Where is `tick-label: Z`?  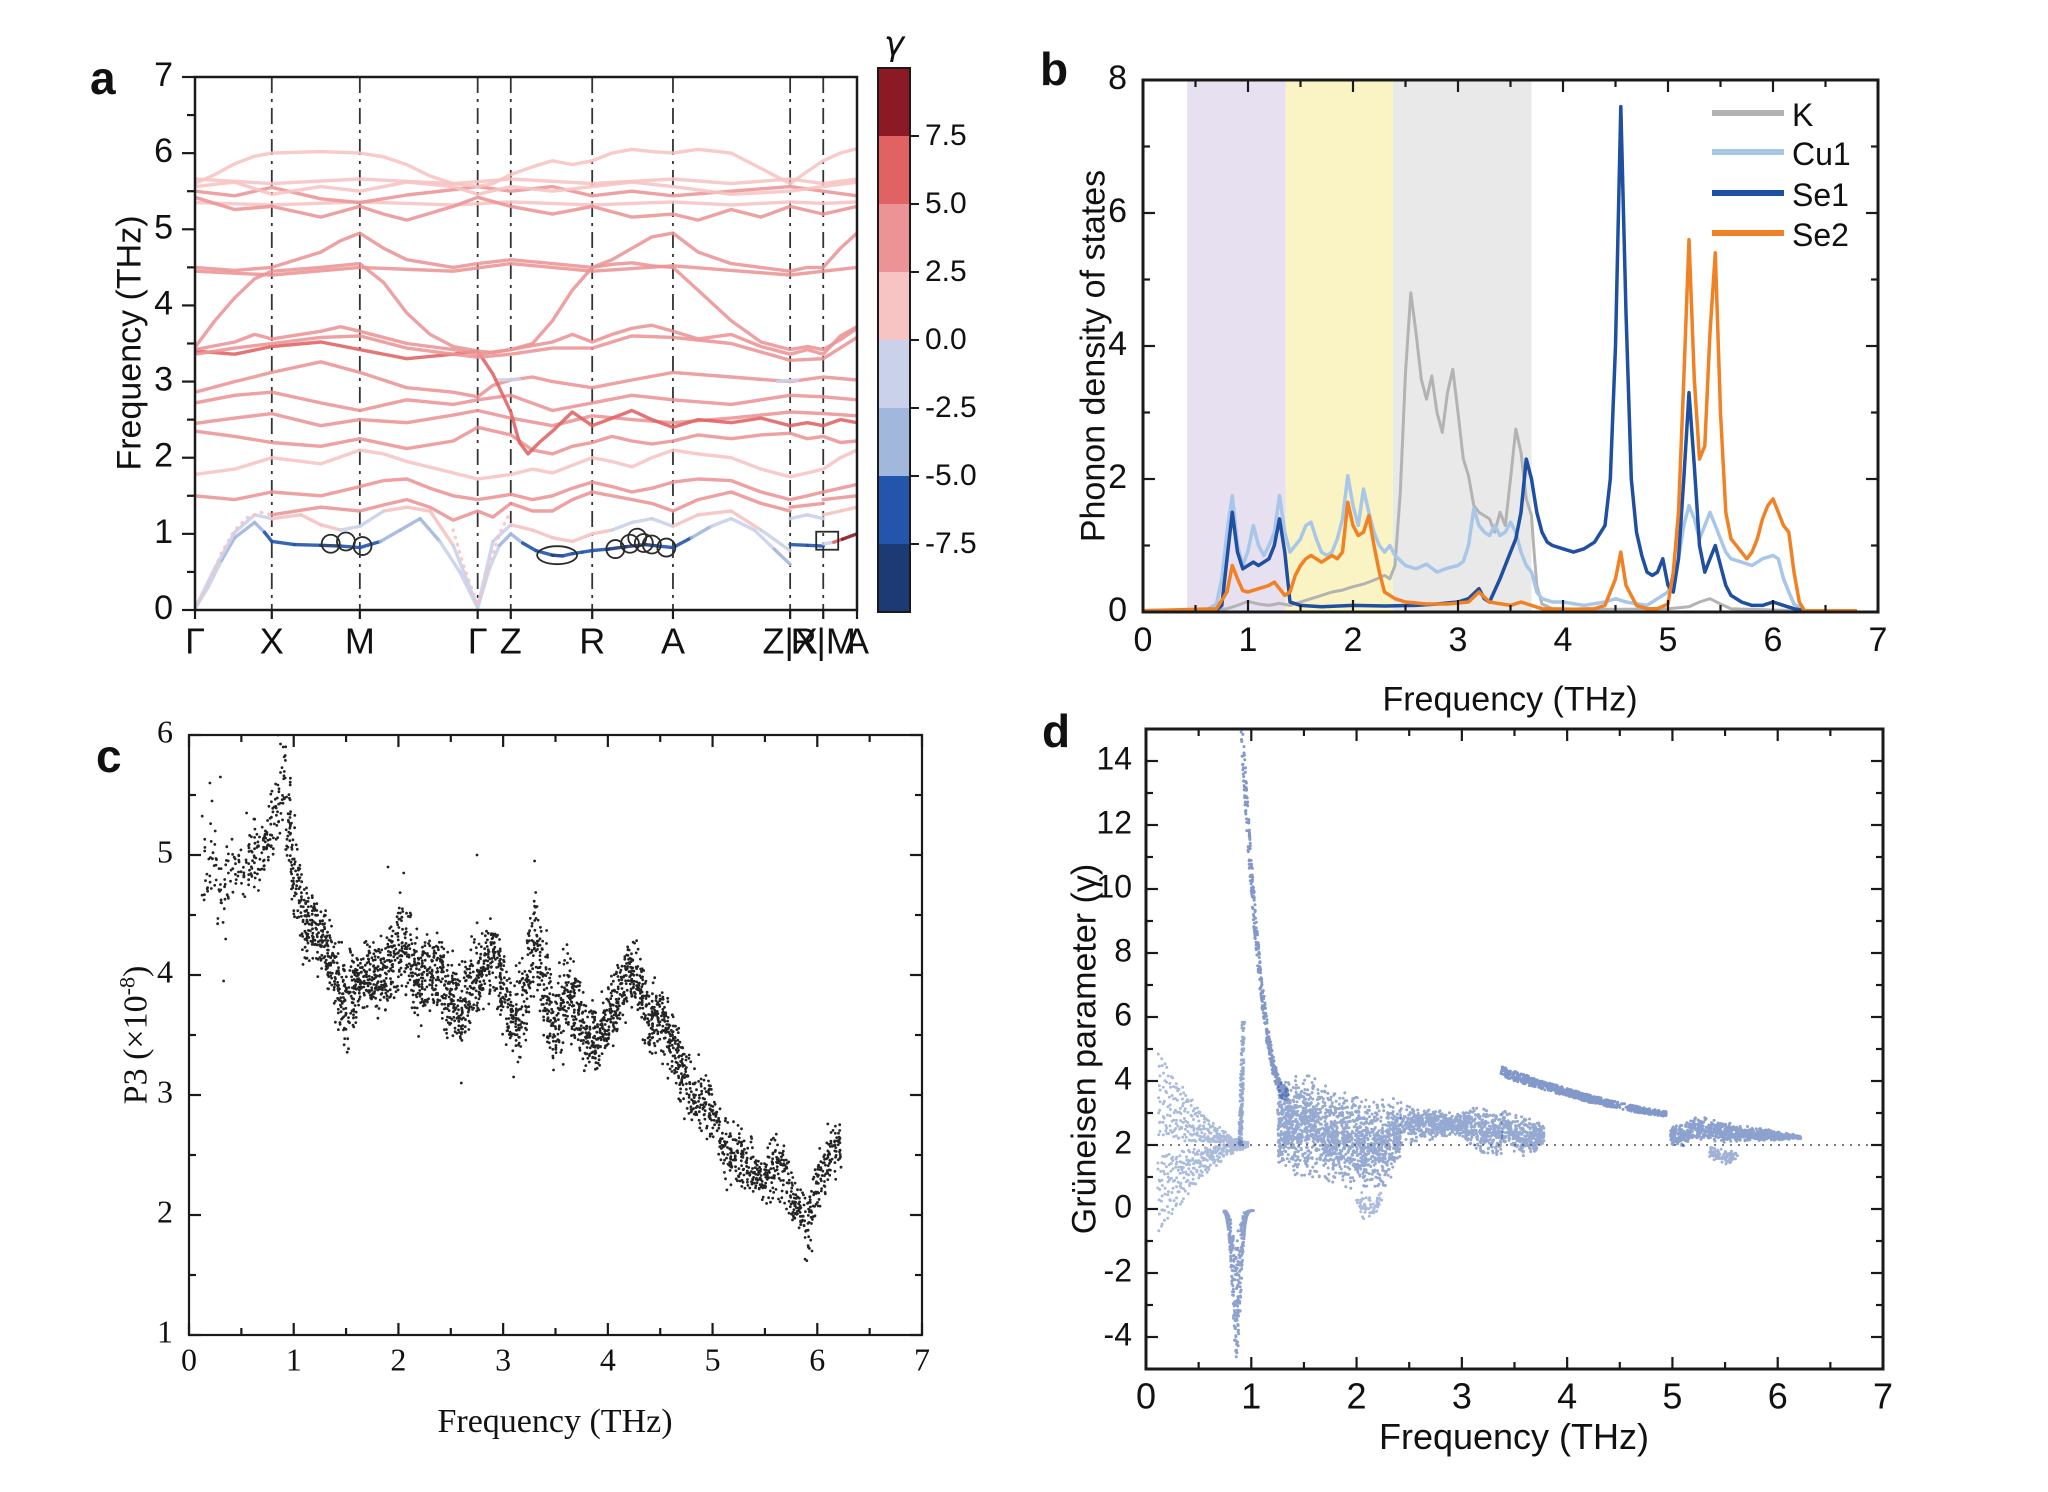 tick-label: Z is located at coordinates (511, 641).